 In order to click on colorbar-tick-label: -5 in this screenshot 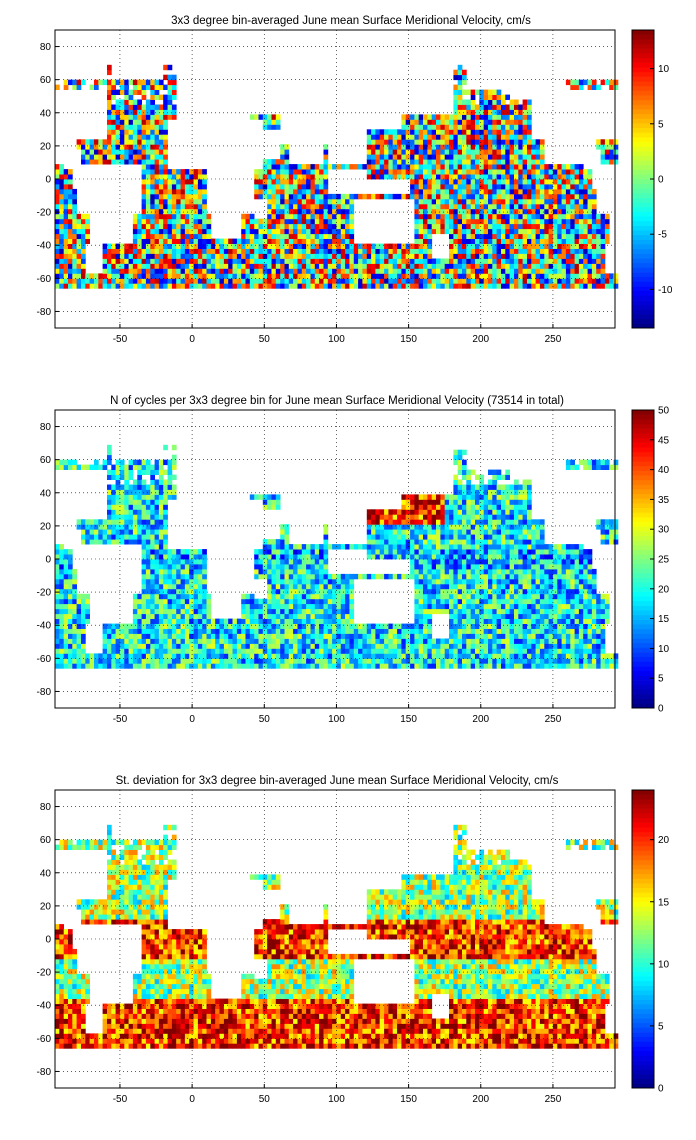, I will do `click(662, 235)`.